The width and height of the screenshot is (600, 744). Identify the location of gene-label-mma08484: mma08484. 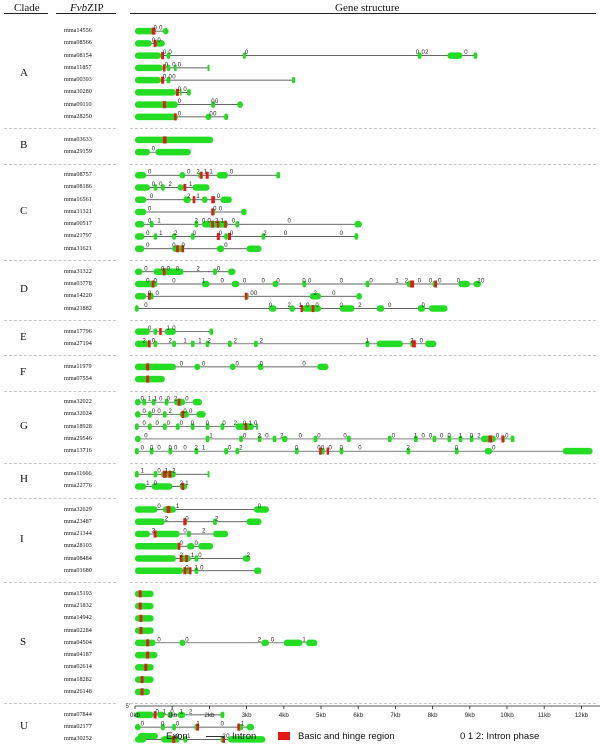
(78, 558).